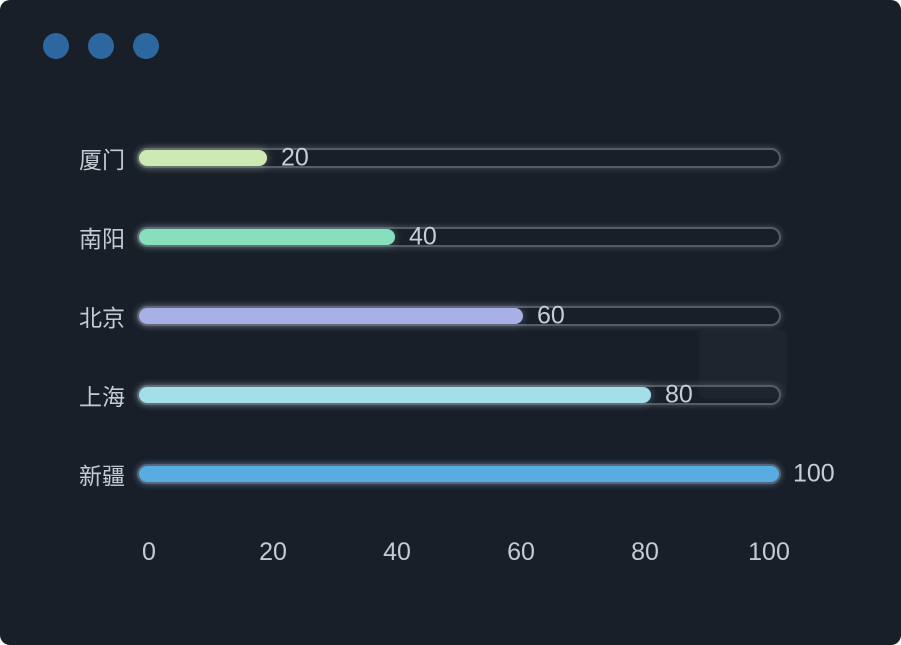 Image resolution: width=901 pixels, height=645 pixels. Describe the element at coordinates (102, 238) in the screenshot. I see `category-label: 南阳` at that location.